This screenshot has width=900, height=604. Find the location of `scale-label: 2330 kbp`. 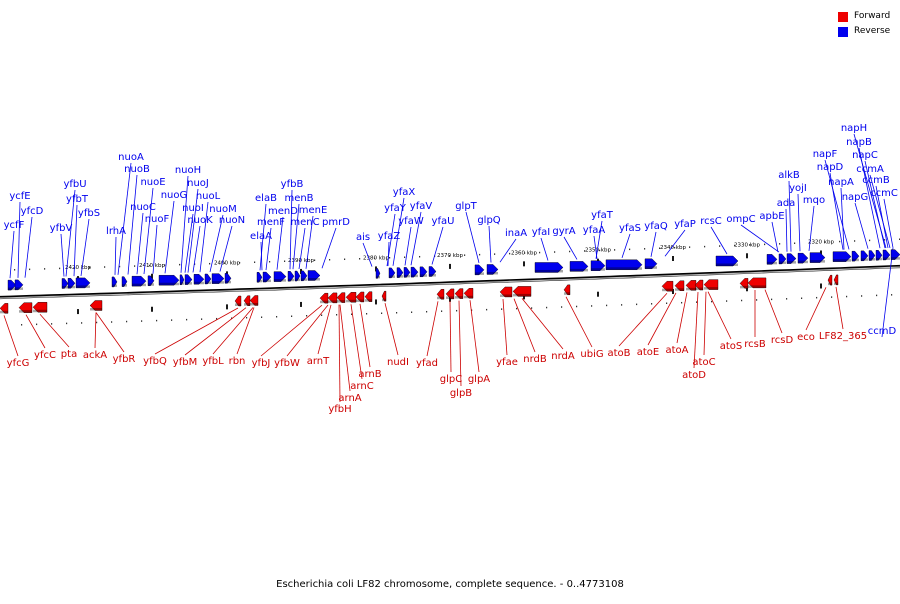

scale-label: 2330 kbp is located at coordinates (747, 245).